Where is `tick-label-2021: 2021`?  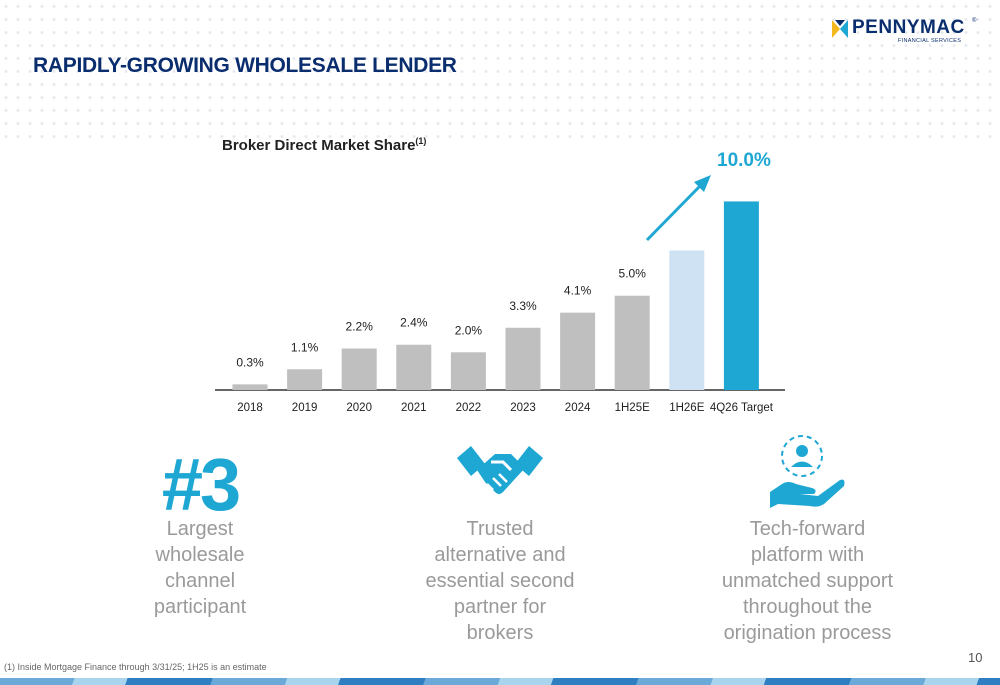 tick-label-2021: 2021 is located at coordinates (414, 408).